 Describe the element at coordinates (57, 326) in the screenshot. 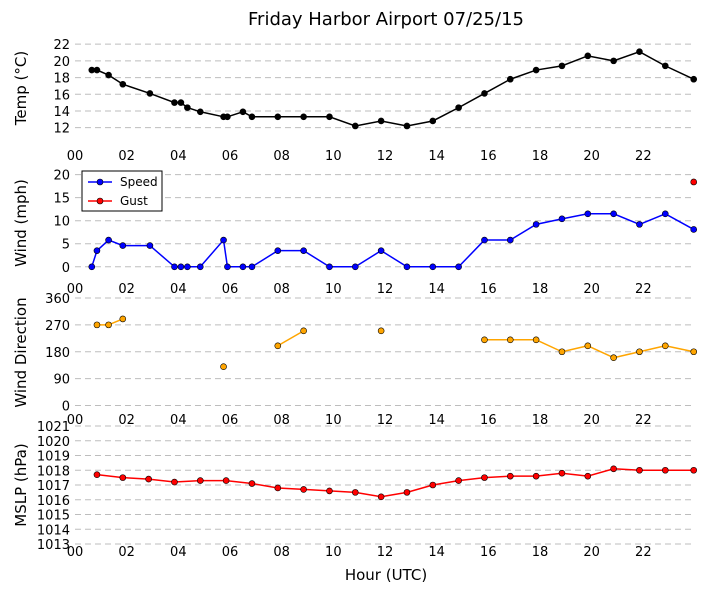

I see `wind-direction-ytick-label: 270` at that location.